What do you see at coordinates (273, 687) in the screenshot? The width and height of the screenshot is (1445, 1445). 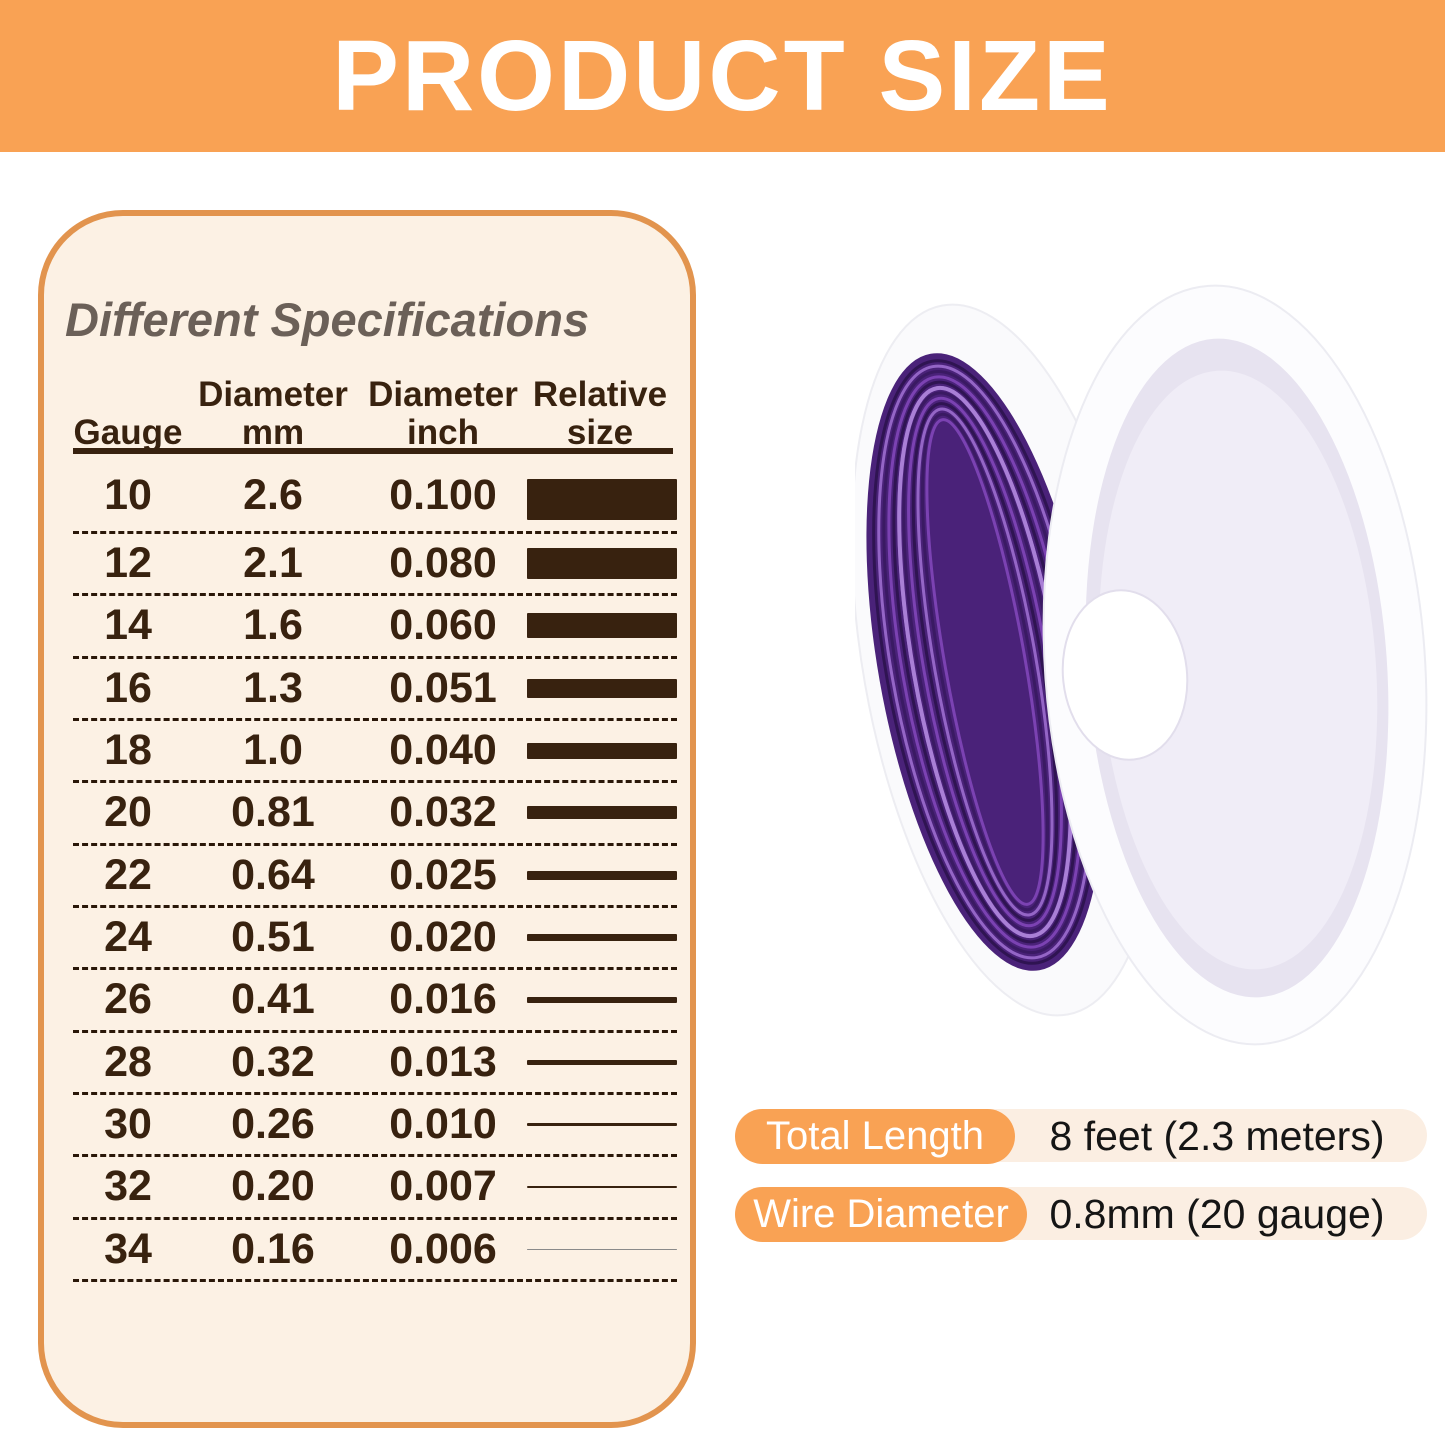 I see `diameter-mm-cell: 1.3` at bounding box center [273, 687].